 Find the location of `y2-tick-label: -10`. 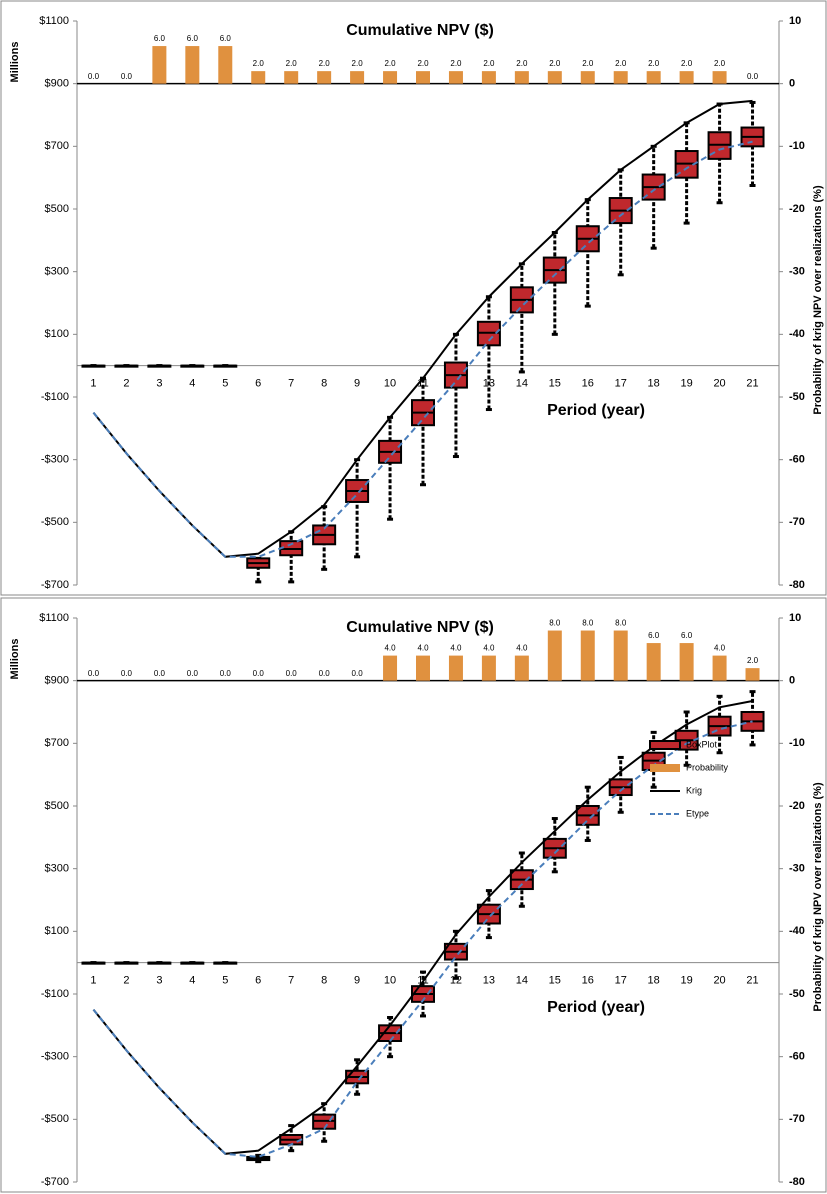

y2-tick-label: -10 is located at coordinates (797, 146).